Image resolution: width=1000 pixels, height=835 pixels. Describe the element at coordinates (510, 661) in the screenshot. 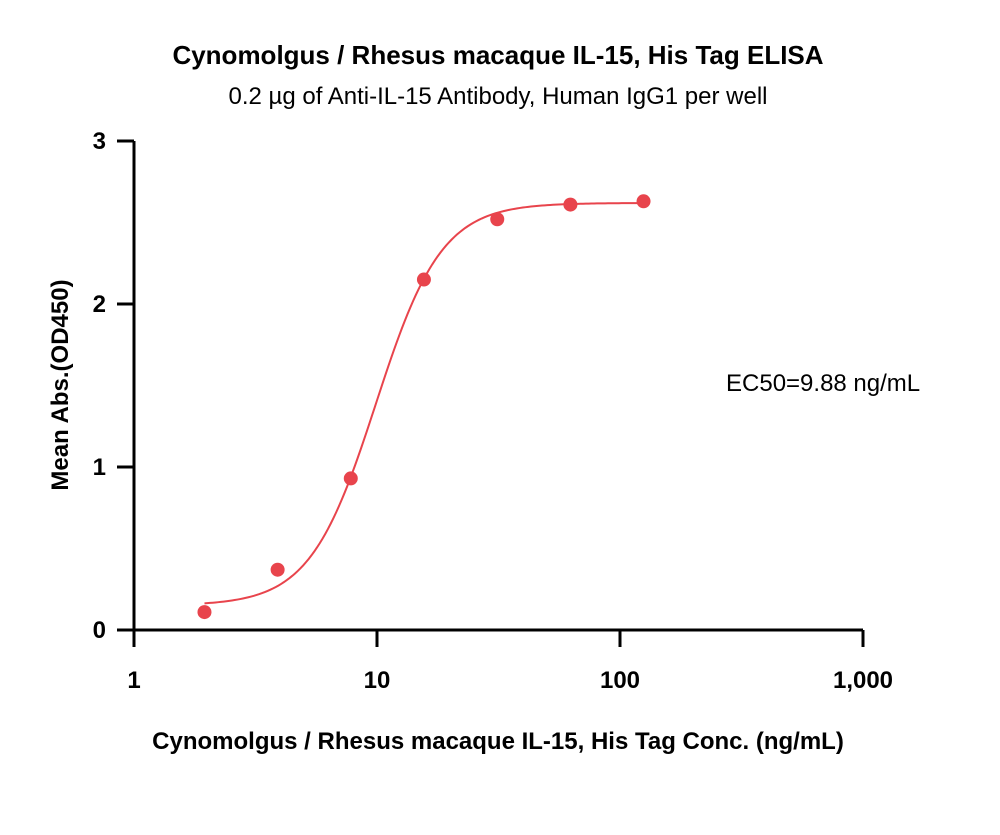

I see `x-axis: 1 10 100 1,000` at that location.